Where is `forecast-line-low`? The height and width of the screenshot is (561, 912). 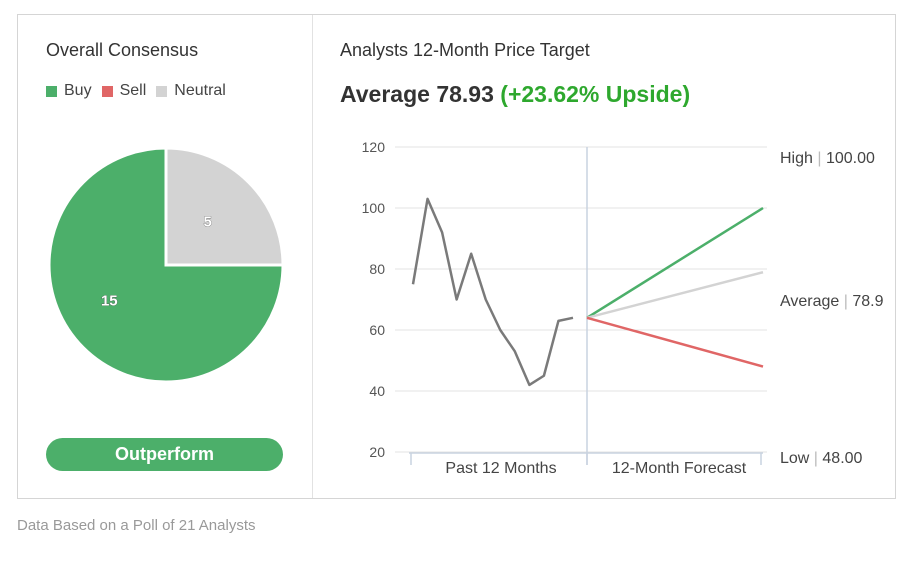 forecast-line-low is located at coordinates (675, 342).